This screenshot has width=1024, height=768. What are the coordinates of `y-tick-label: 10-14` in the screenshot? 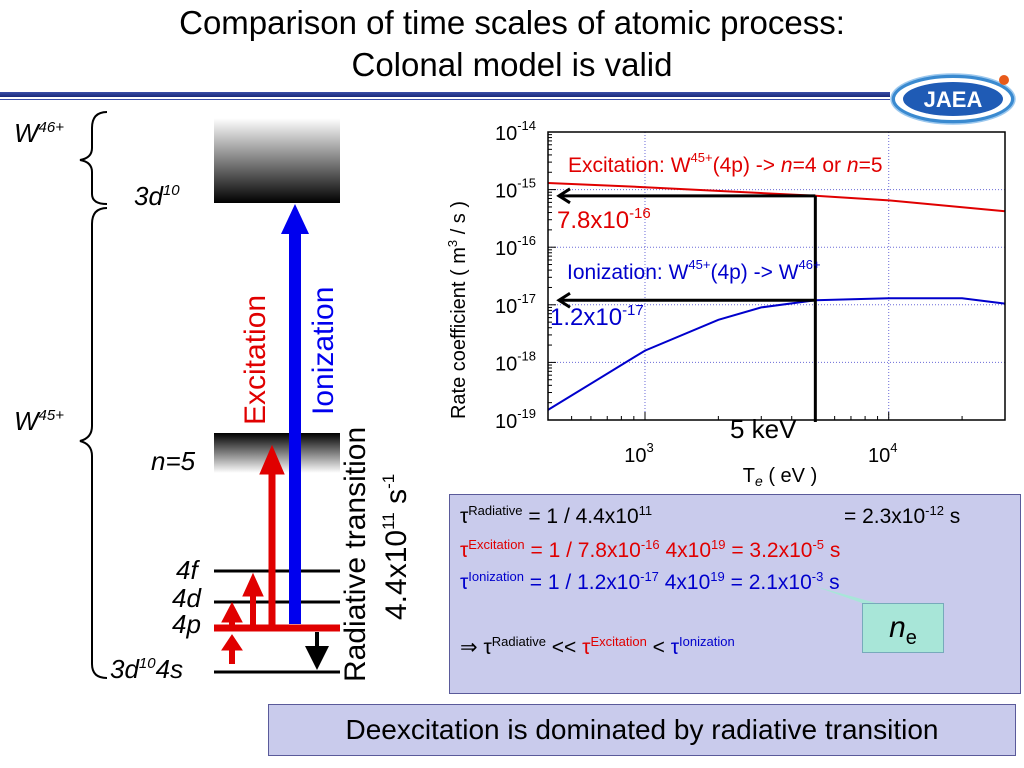 It's located at (515, 131).